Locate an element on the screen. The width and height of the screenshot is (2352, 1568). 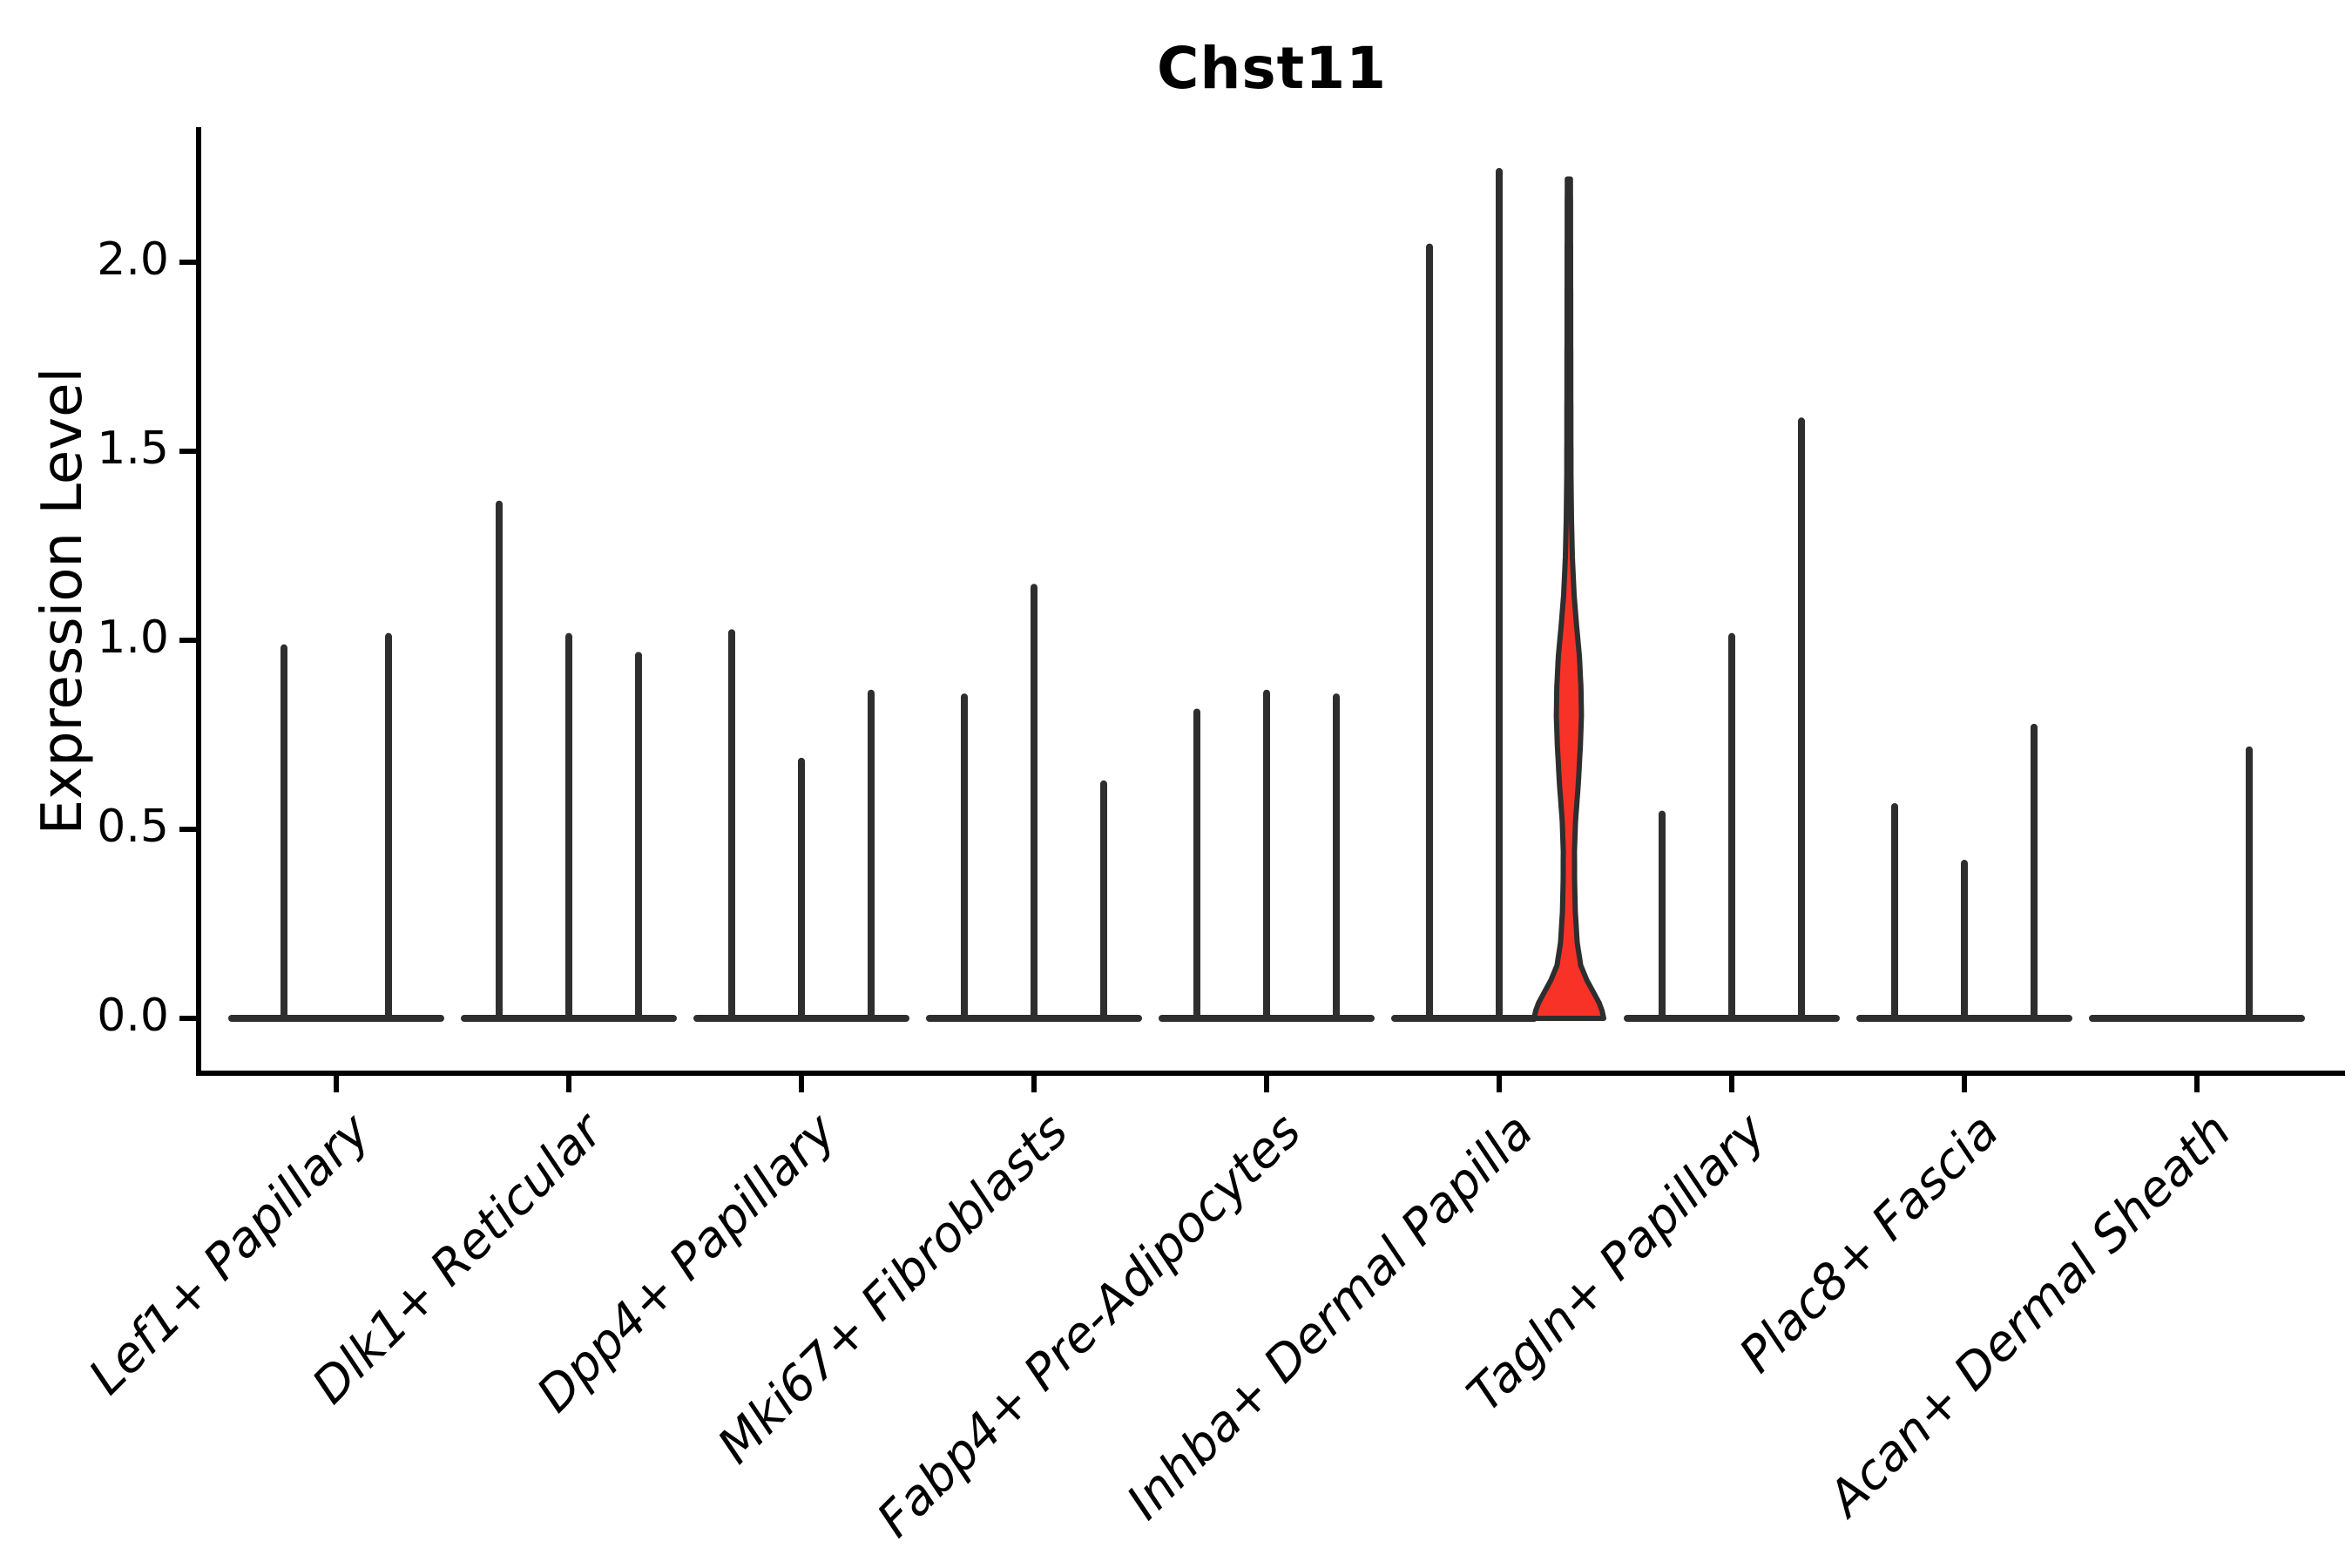
y-tick-label: 1.5 is located at coordinates (133, 448).